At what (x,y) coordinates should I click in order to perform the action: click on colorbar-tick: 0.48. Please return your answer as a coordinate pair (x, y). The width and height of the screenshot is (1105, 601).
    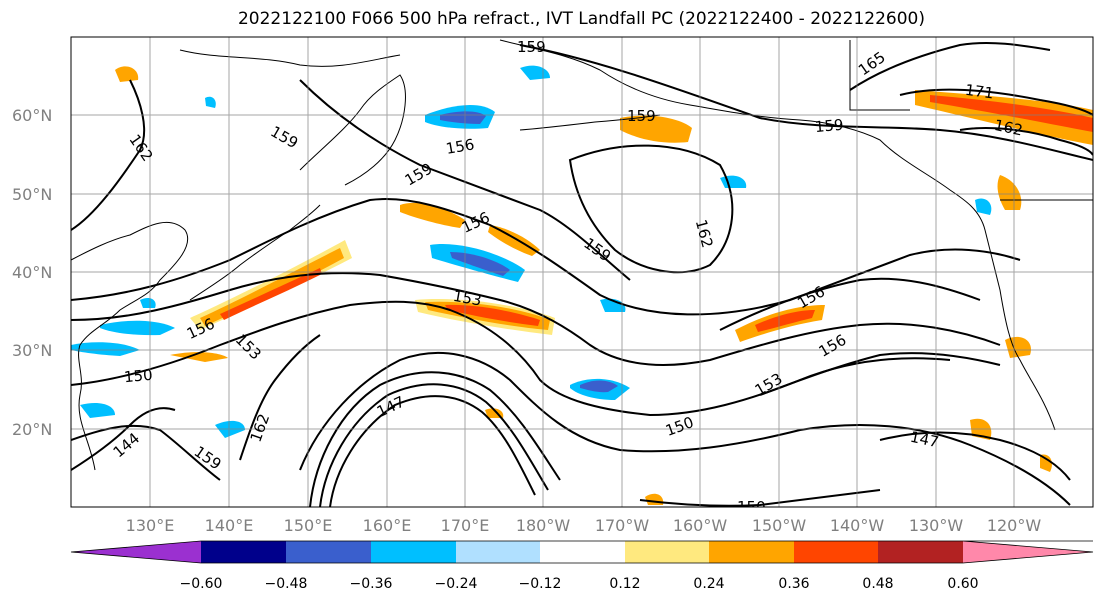
    Looking at the image, I should click on (877, 584).